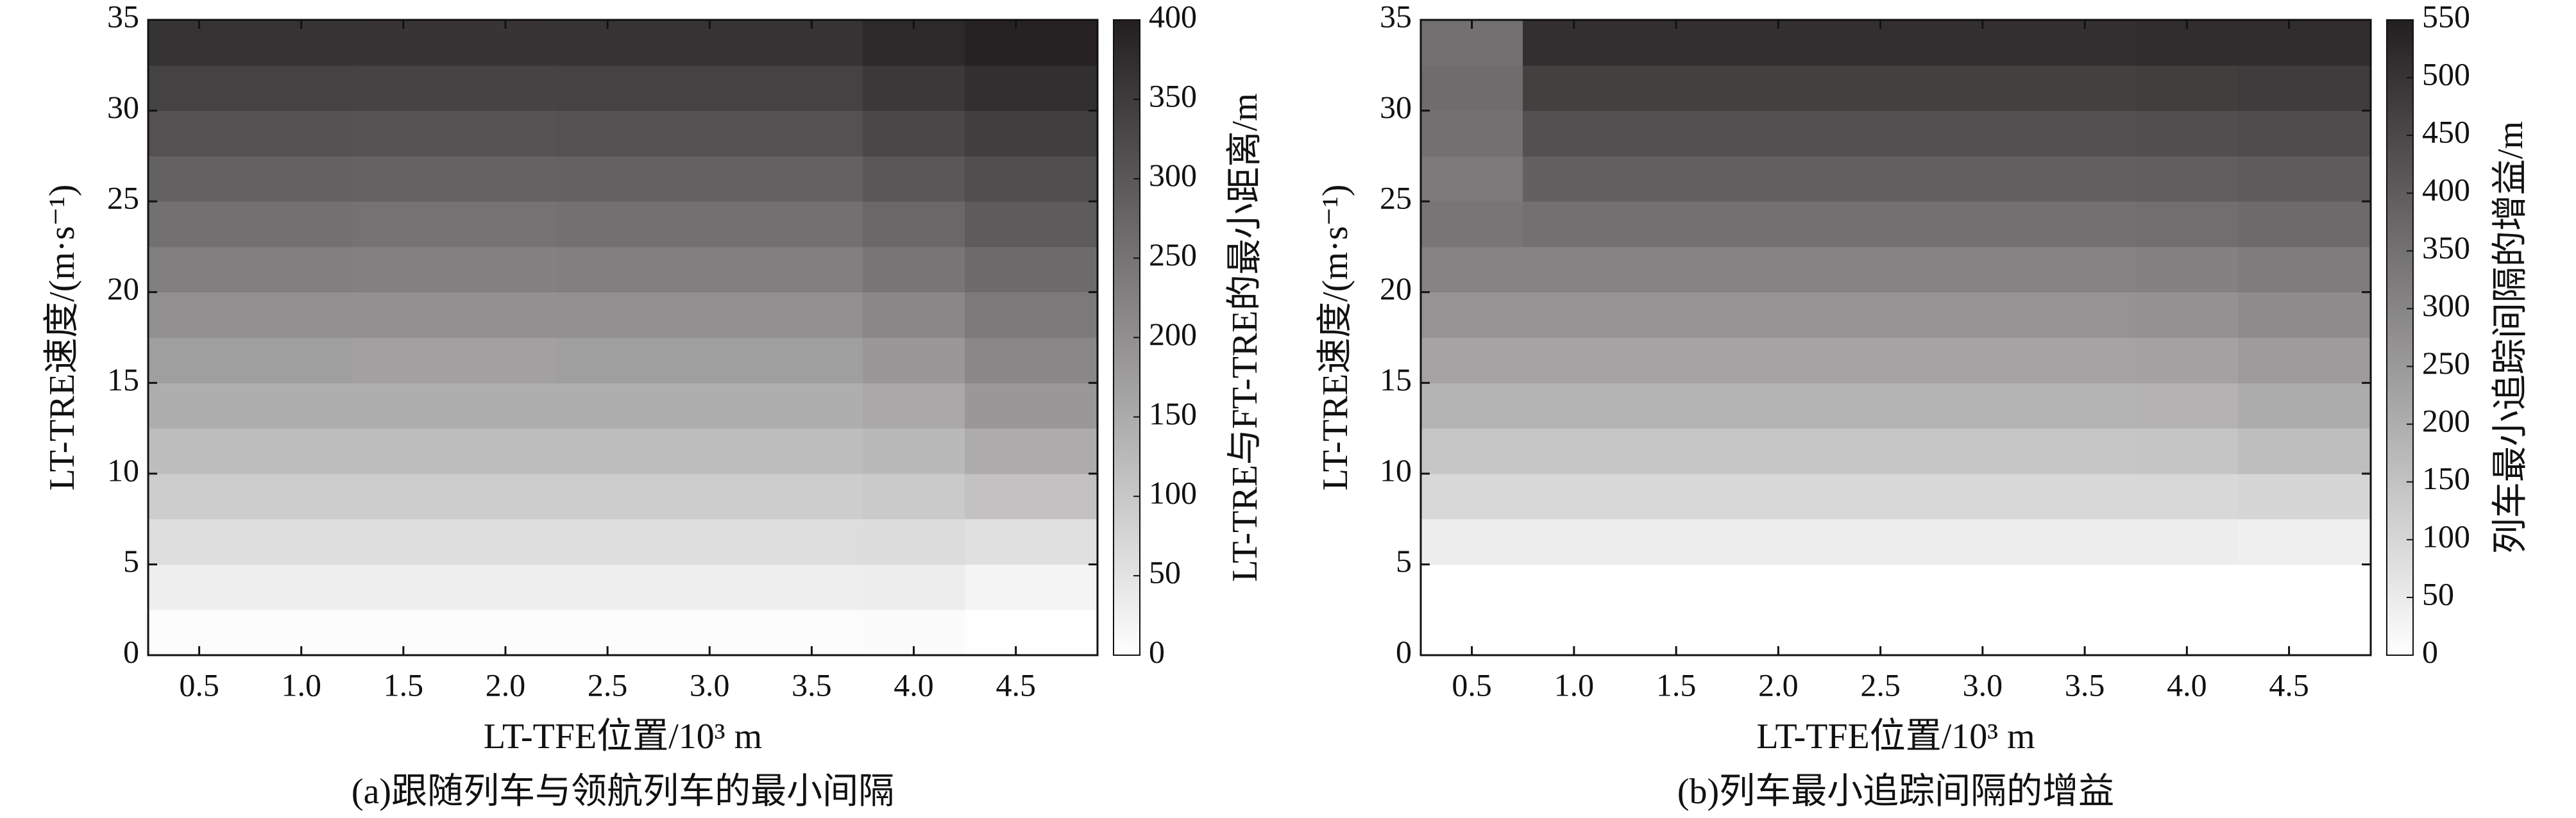 This screenshot has width=2576, height=818. Describe the element at coordinates (623, 792) in the screenshot. I see `panel-caption: (a)跟随列车与领航列车的最小间隔` at that location.